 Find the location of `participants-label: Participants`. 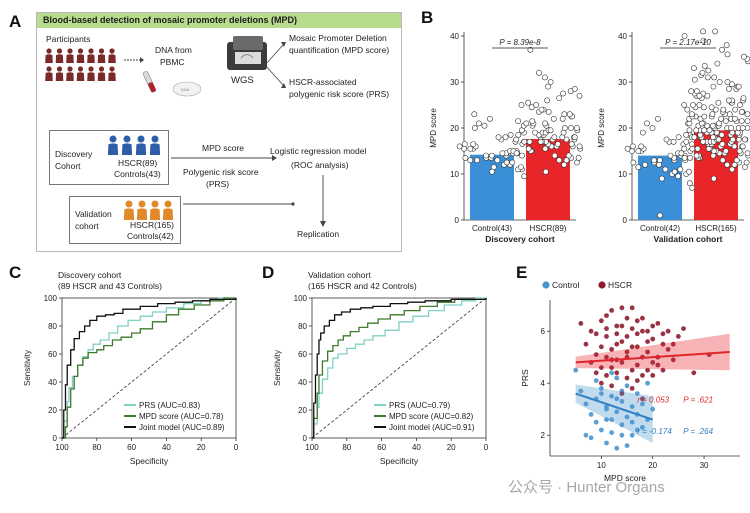

participants-label: Participants is located at coordinates (68, 39).